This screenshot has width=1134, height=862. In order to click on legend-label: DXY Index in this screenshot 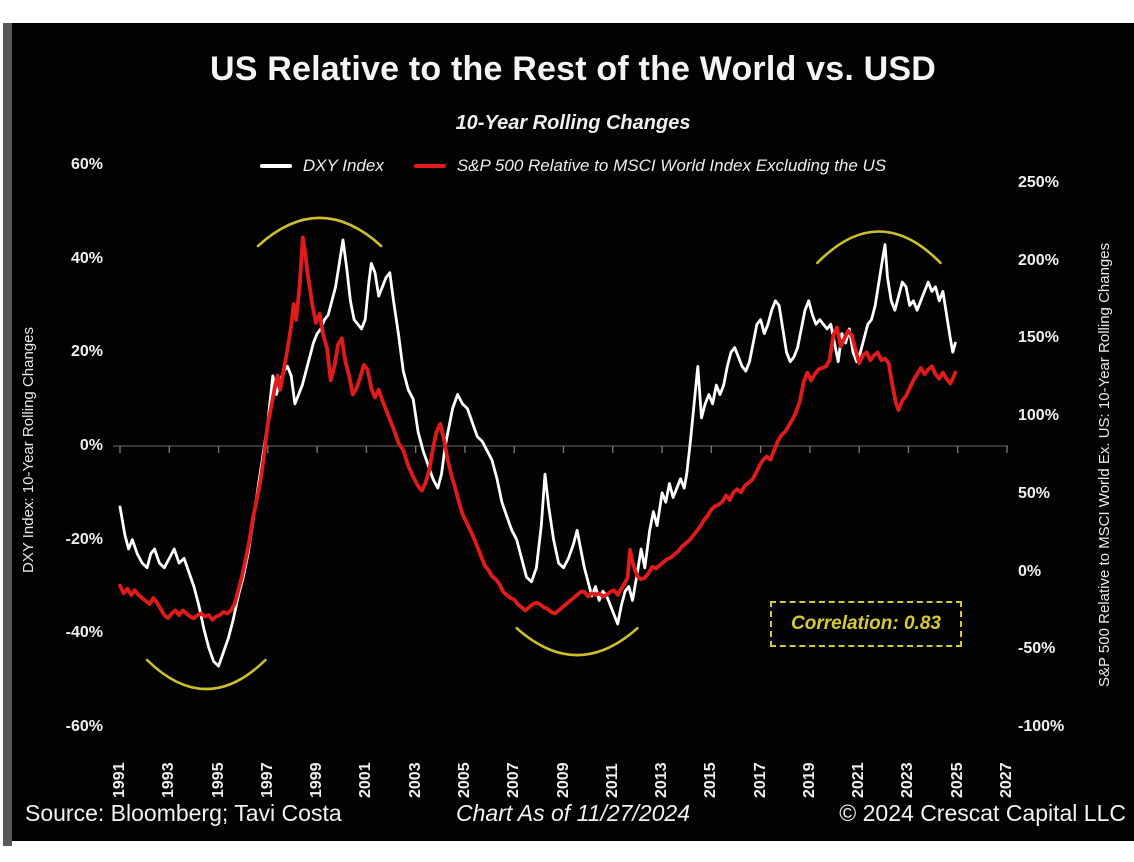, I will do `click(343, 165)`.